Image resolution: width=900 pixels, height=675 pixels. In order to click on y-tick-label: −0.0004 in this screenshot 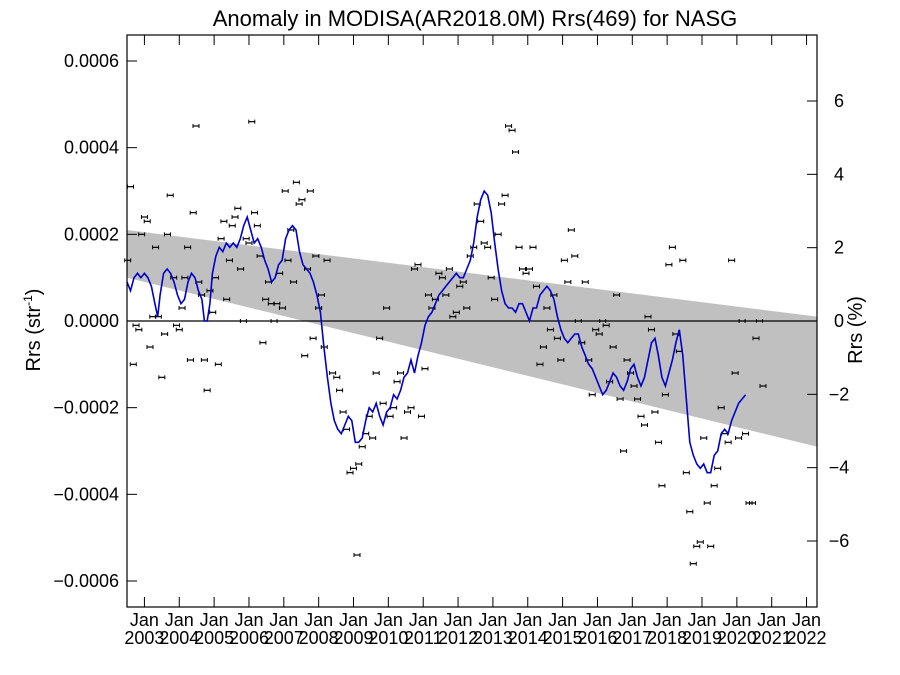, I will do `click(86, 494)`.